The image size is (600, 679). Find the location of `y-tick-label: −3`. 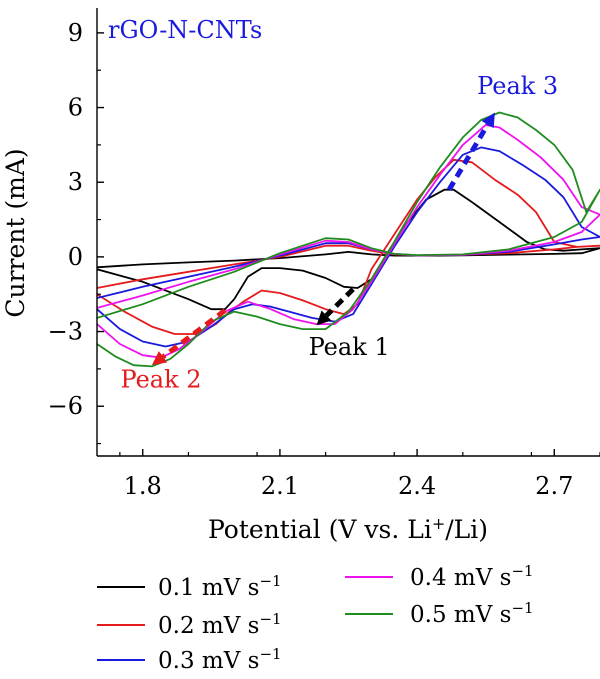

y-tick-label: −3 is located at coordinates (65, 332).